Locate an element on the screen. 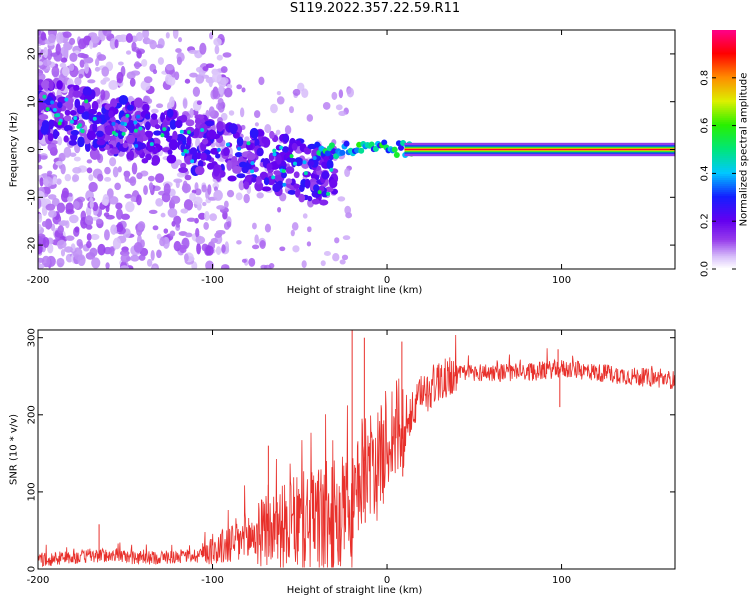 Image resolution: width=750 pixels, height=600 pixels. carrier-line is located at coordinates (539, 149).